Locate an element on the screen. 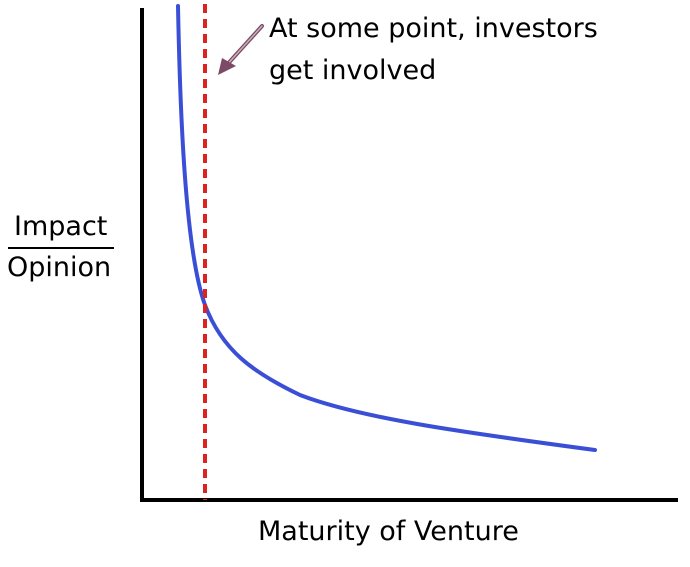 The width and height of the screenshot is (690, 567). arrow-icon is located at coordinates (241, 49).